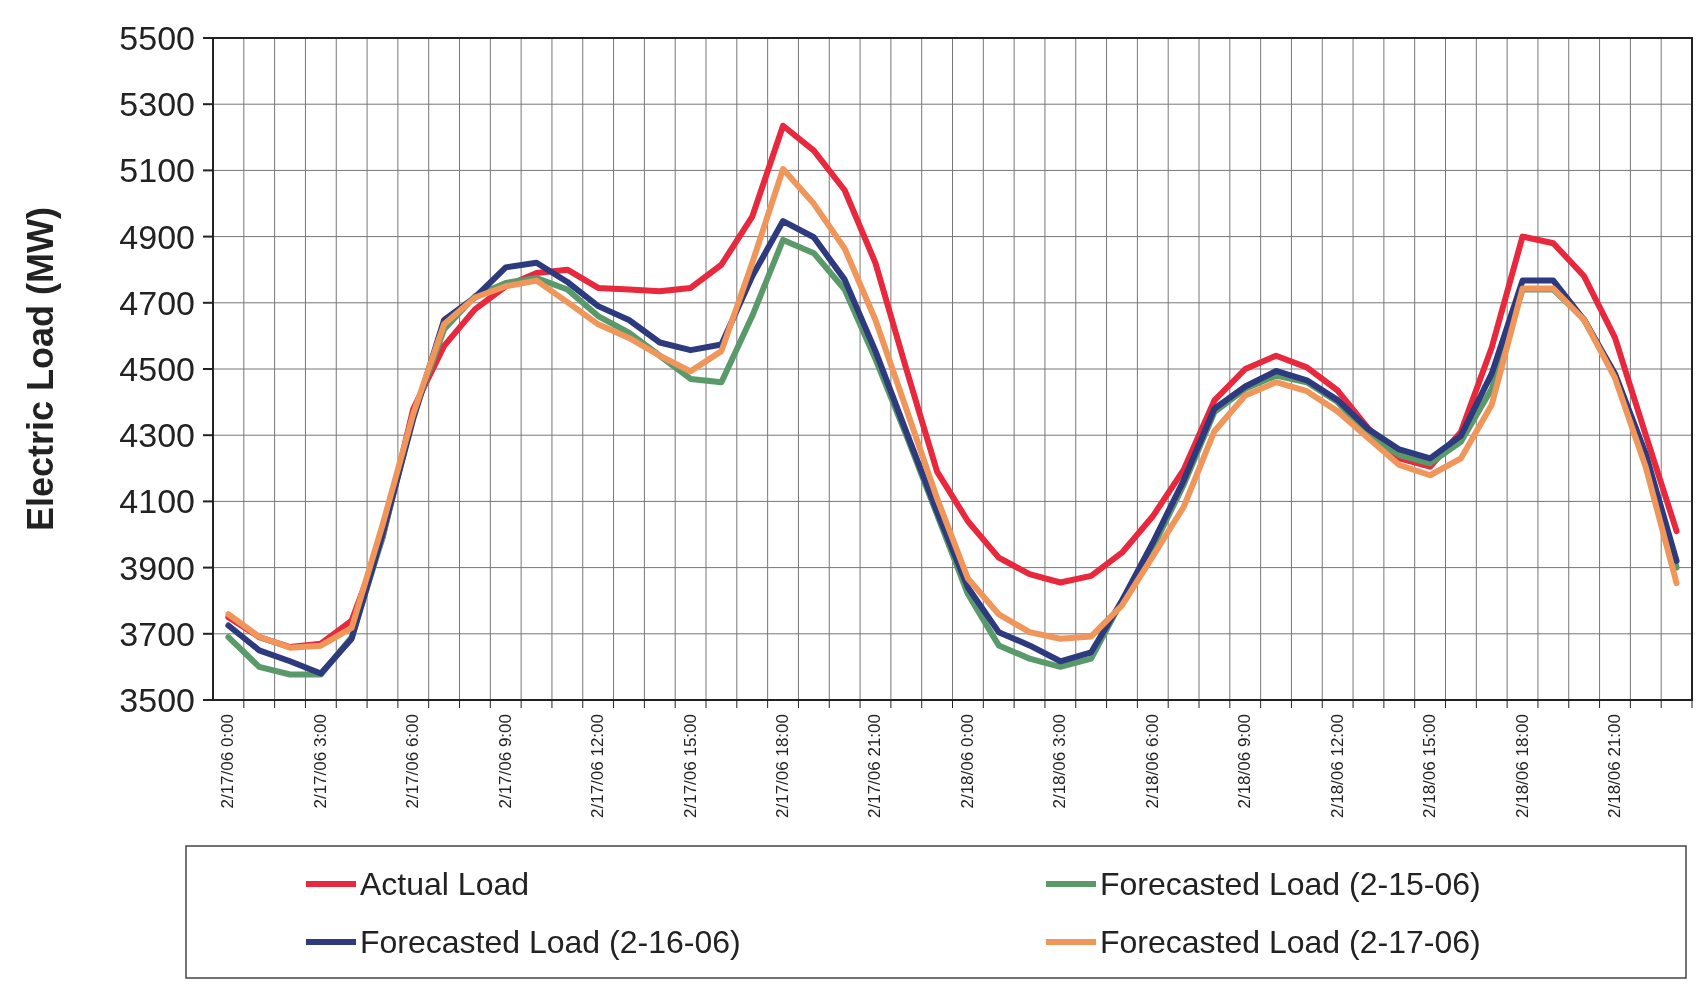  Describe the element at coordinates (157, 501) in the screenshot. I see `y-tick-label: 4100` at that location.